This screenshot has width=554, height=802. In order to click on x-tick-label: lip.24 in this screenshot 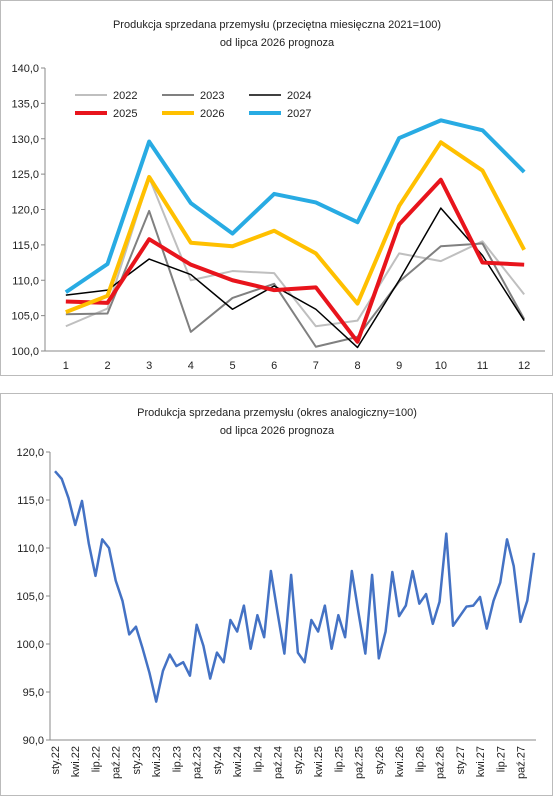, I will do `click(258, 759)`.